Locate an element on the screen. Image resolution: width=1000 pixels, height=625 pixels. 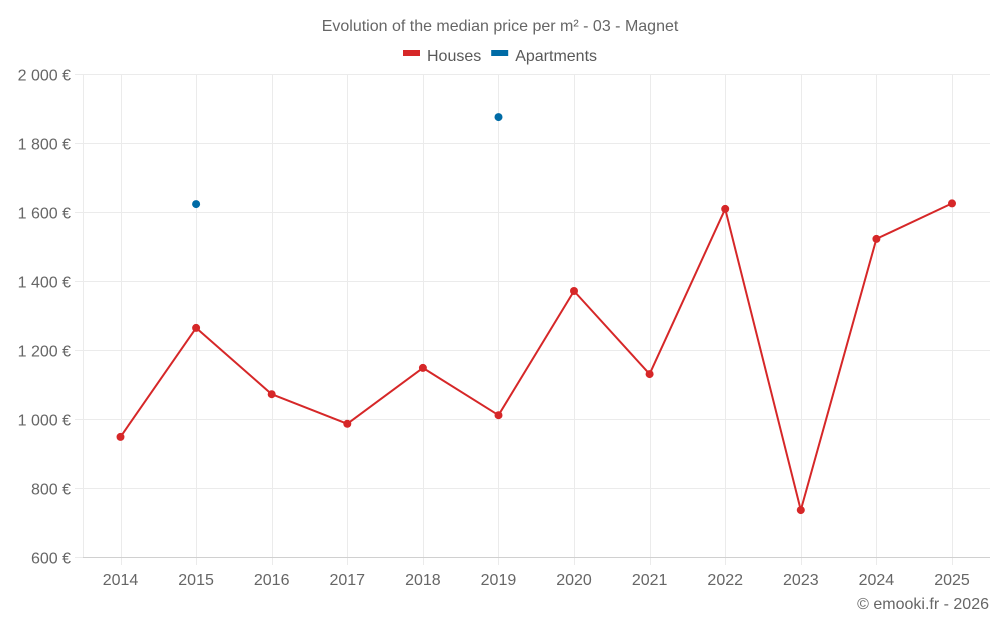
legend: Houses Apartments is located at coordinates (500, 56).